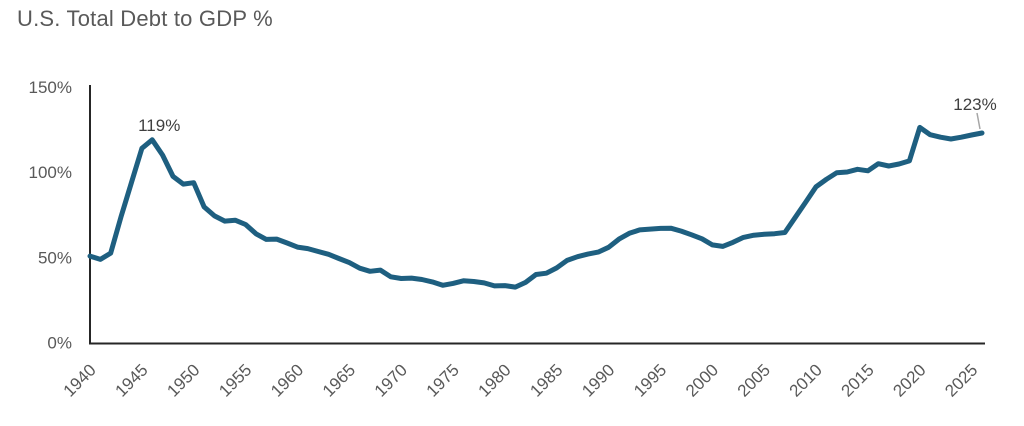 This screenshot has width=1024, height=426. Describe the element at coordinates (978, 121) in the screenshot. I see `annotation-leader-line` at that location.